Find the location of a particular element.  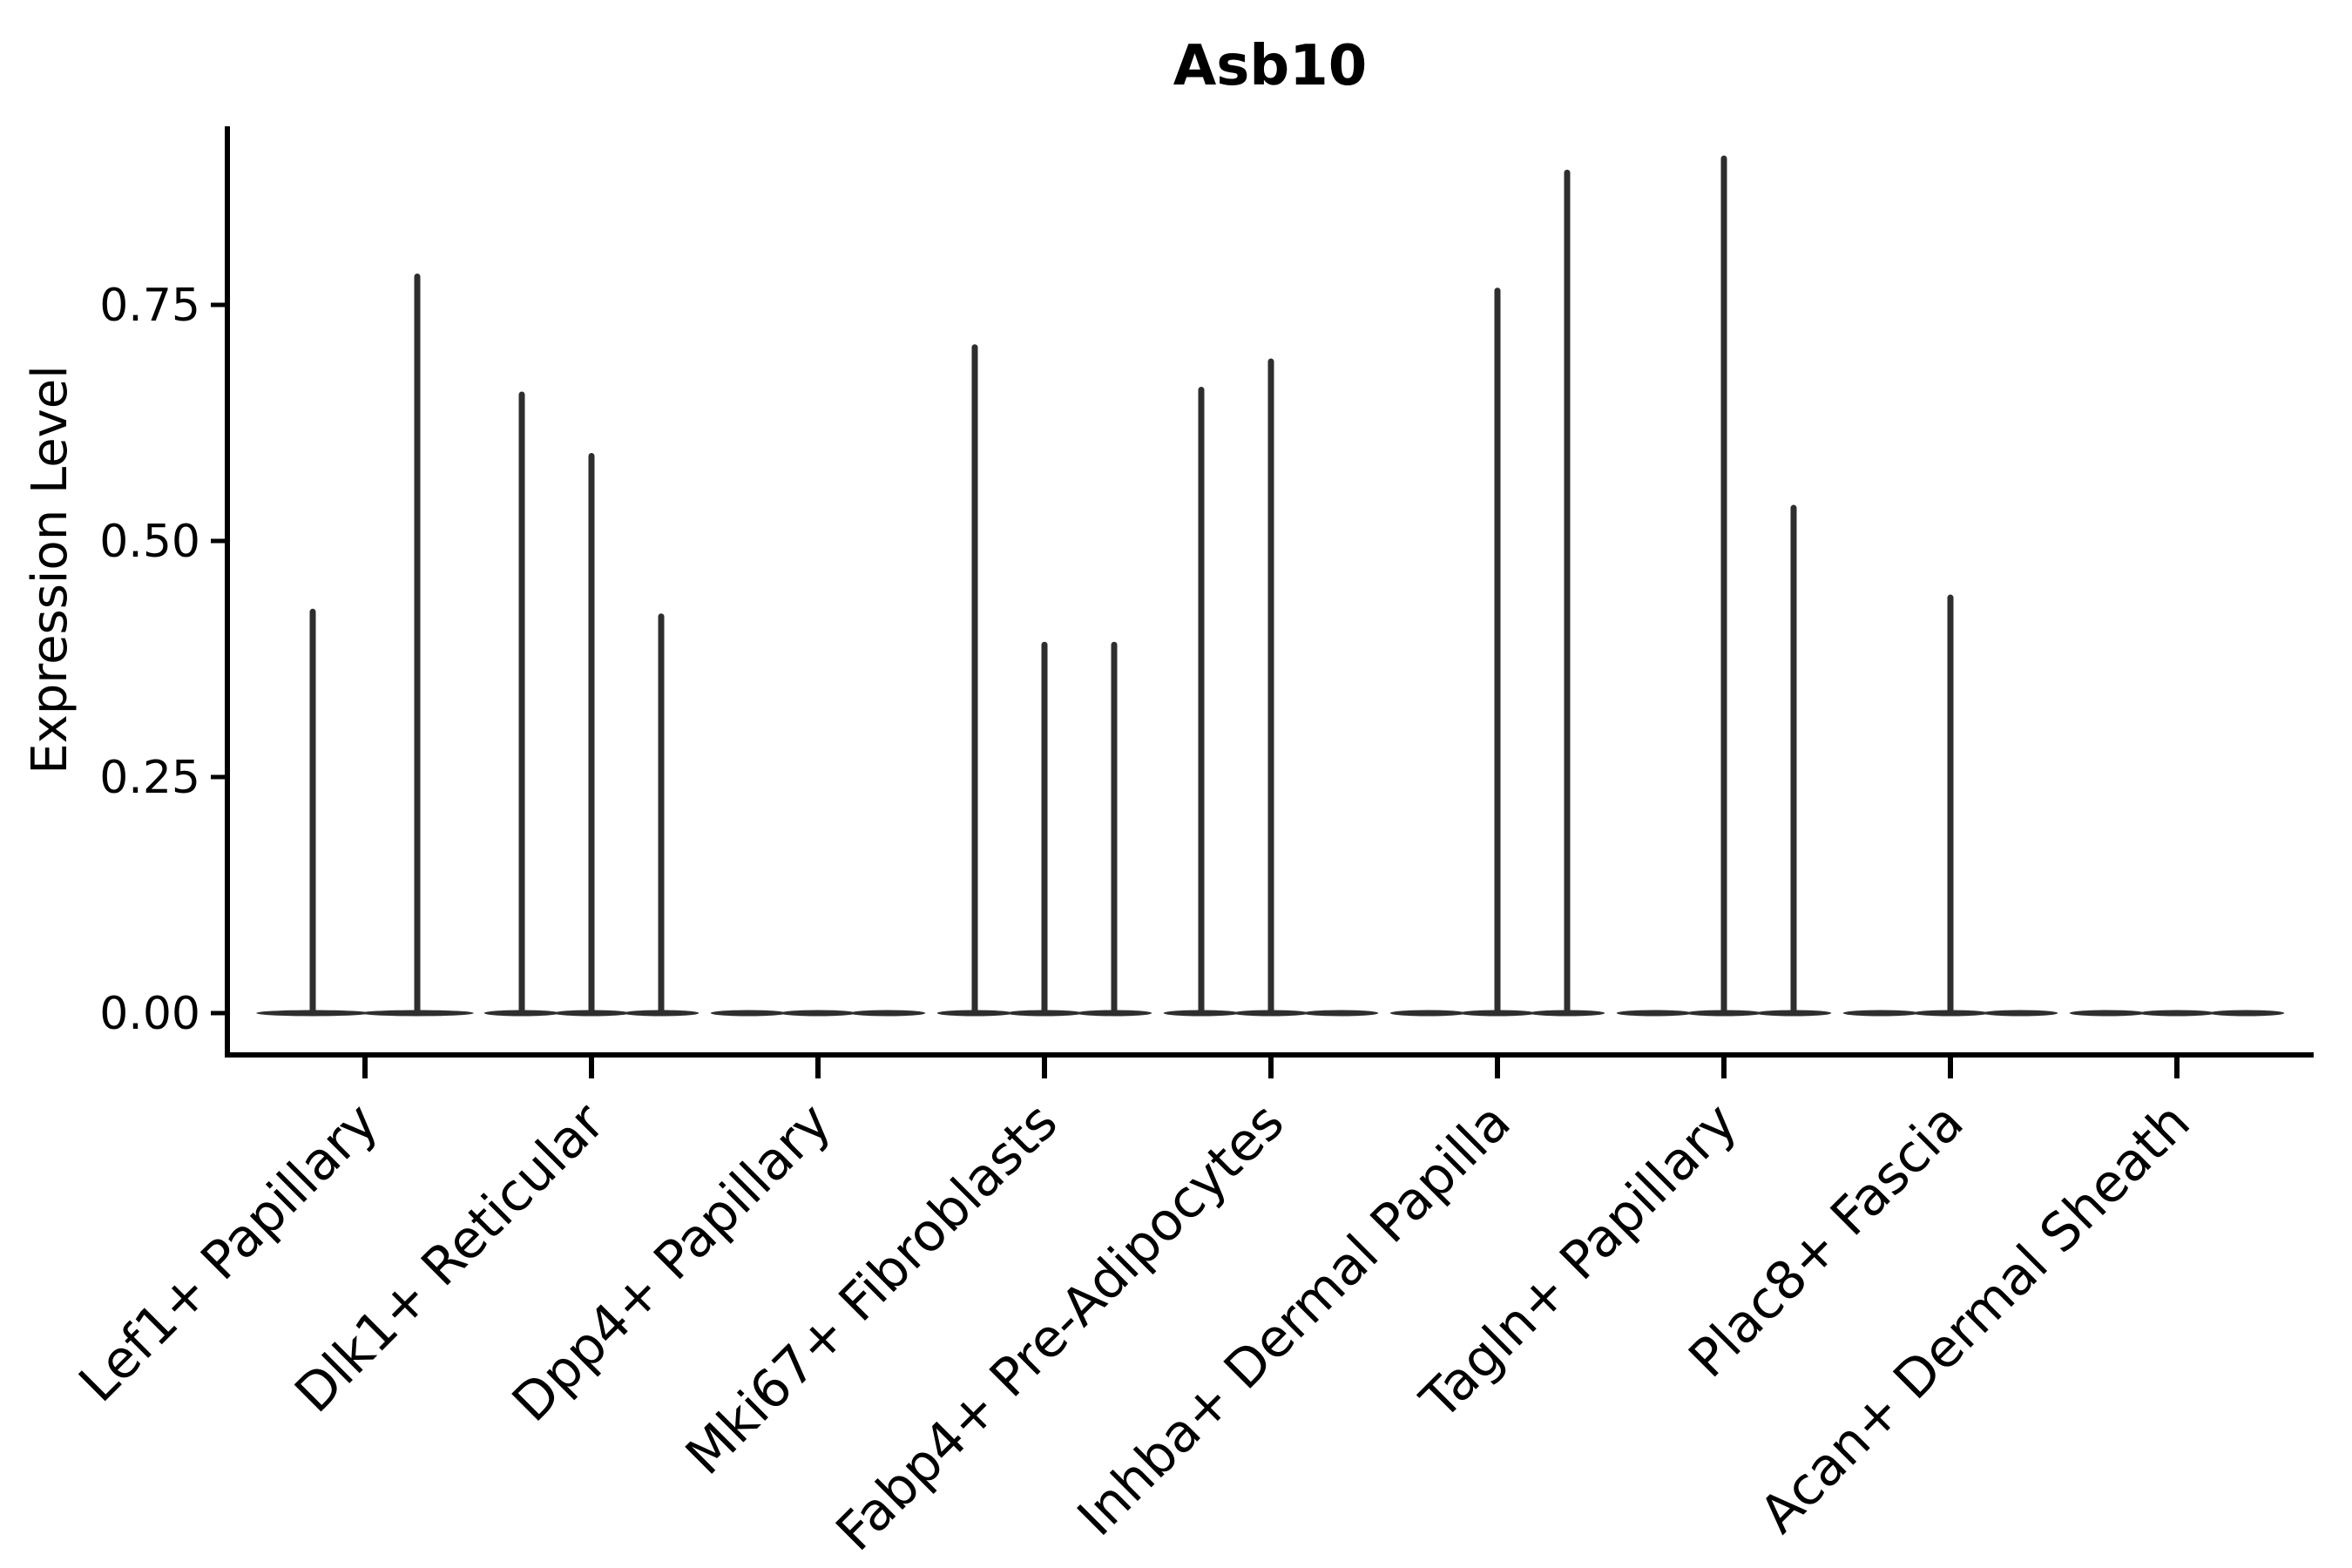

y-tick-label: 0.00 is located at coordinates (150, 1014).